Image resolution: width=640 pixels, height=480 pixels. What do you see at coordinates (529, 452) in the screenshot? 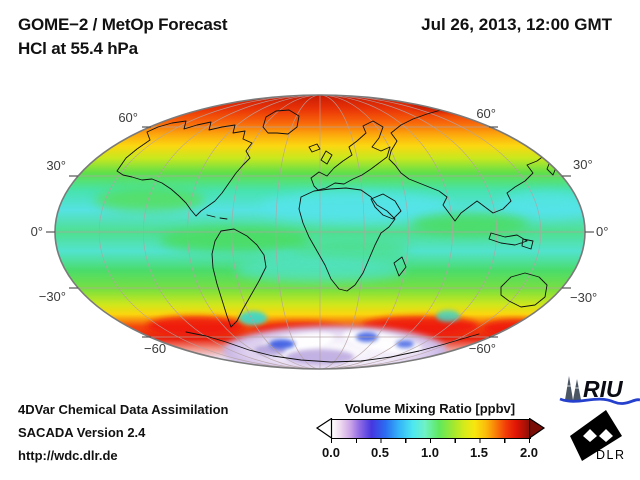
I see `colorbar-tick-20: 2.0` at bounding box center [529, 452].